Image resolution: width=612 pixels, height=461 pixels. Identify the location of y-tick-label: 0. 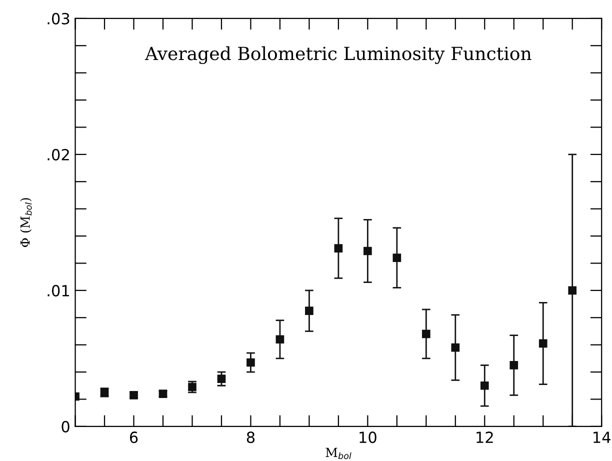
(66, 426).